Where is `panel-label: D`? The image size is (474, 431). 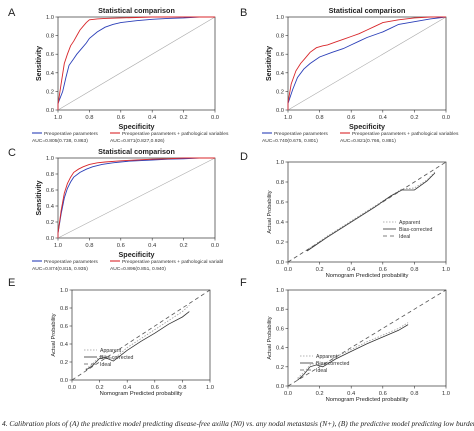
panel-label: D is located at coordinates (244, 157).